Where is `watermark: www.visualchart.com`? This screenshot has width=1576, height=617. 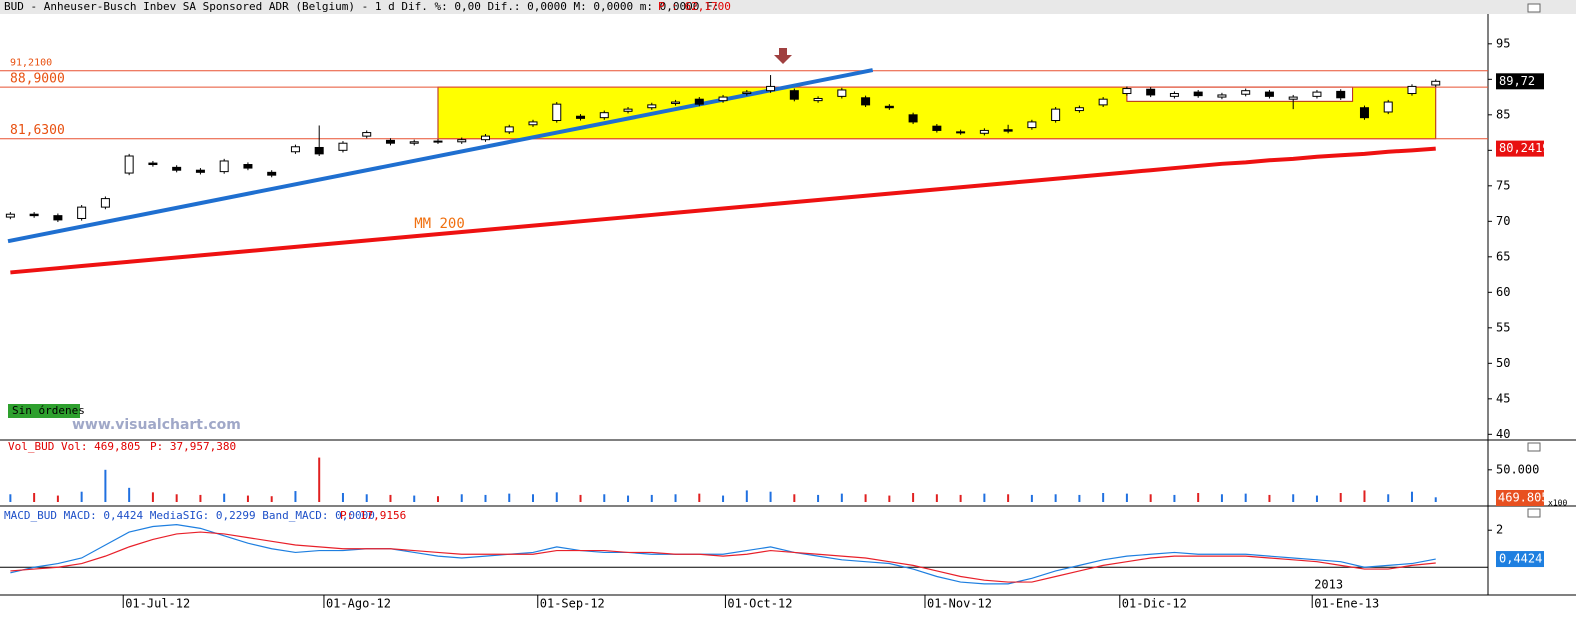
watermark: www.visualchart.com is located at coordinates (156, 425).